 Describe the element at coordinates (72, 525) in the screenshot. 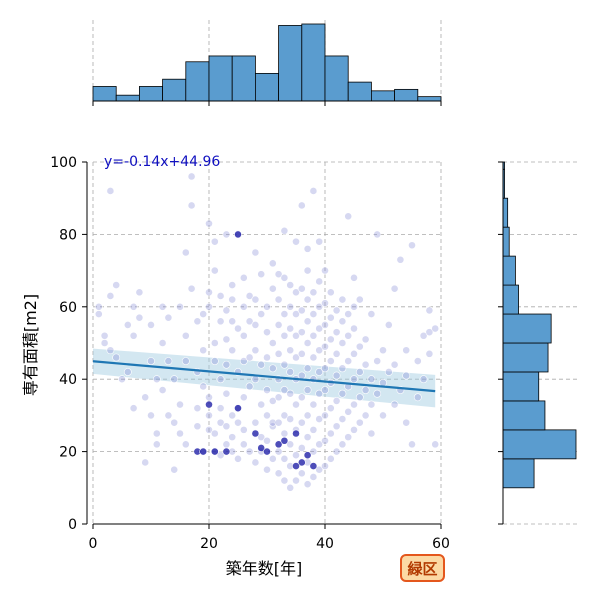

I see `y-tick-label: 0` at that location.